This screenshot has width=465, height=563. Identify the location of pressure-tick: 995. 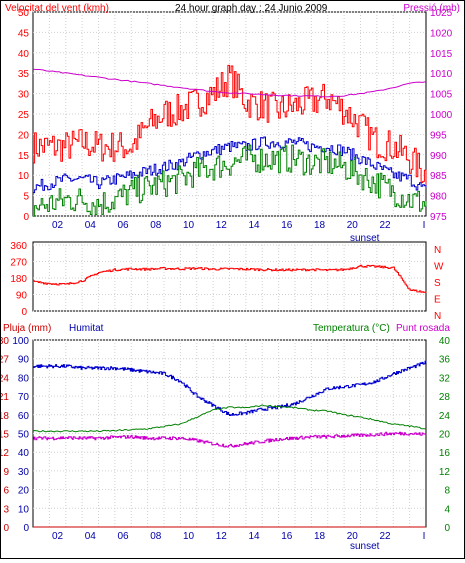
(438, 135).